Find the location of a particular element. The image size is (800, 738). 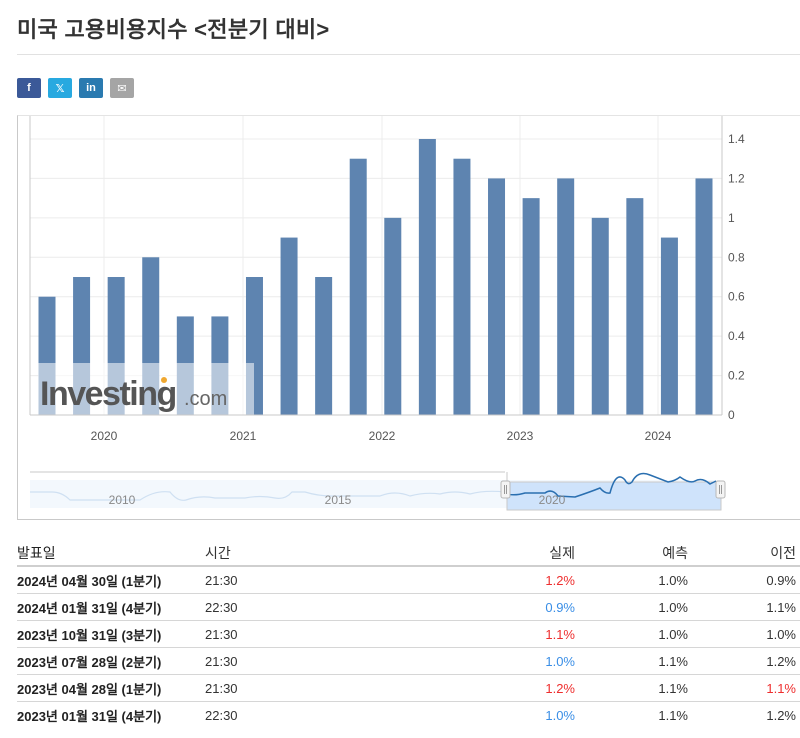

svg-text: 0.6 is located at coordinates (736, 297).